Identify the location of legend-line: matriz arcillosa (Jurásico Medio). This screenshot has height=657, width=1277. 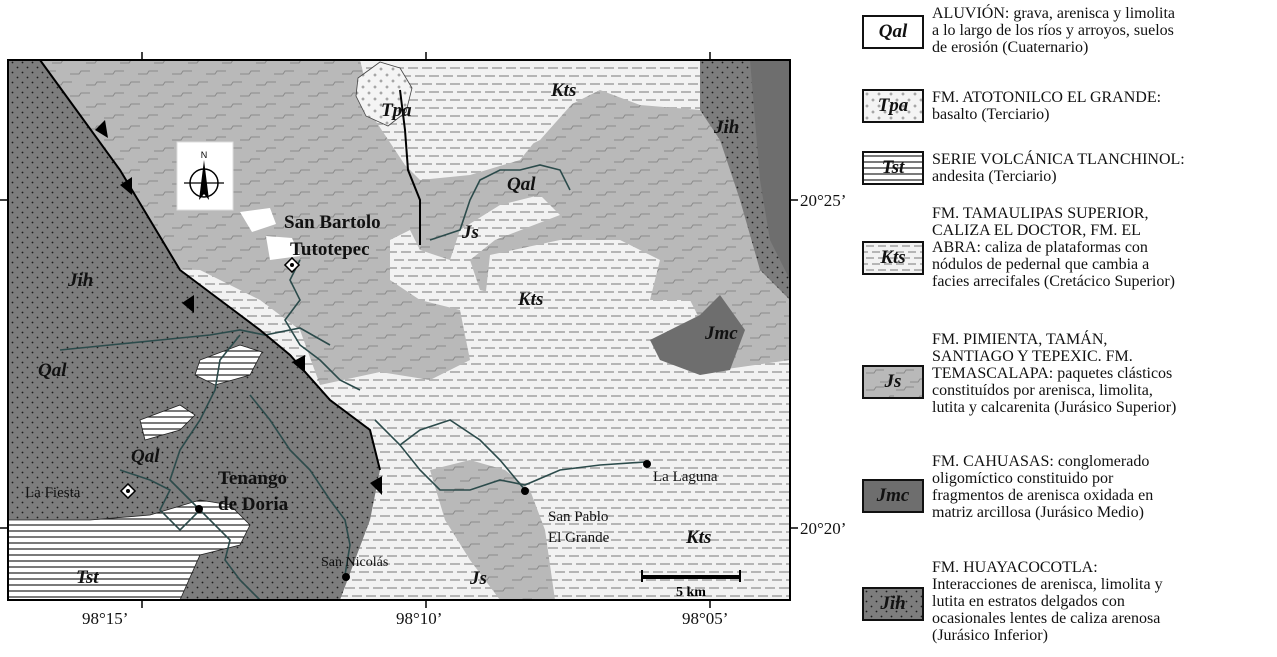
(1038, 512).